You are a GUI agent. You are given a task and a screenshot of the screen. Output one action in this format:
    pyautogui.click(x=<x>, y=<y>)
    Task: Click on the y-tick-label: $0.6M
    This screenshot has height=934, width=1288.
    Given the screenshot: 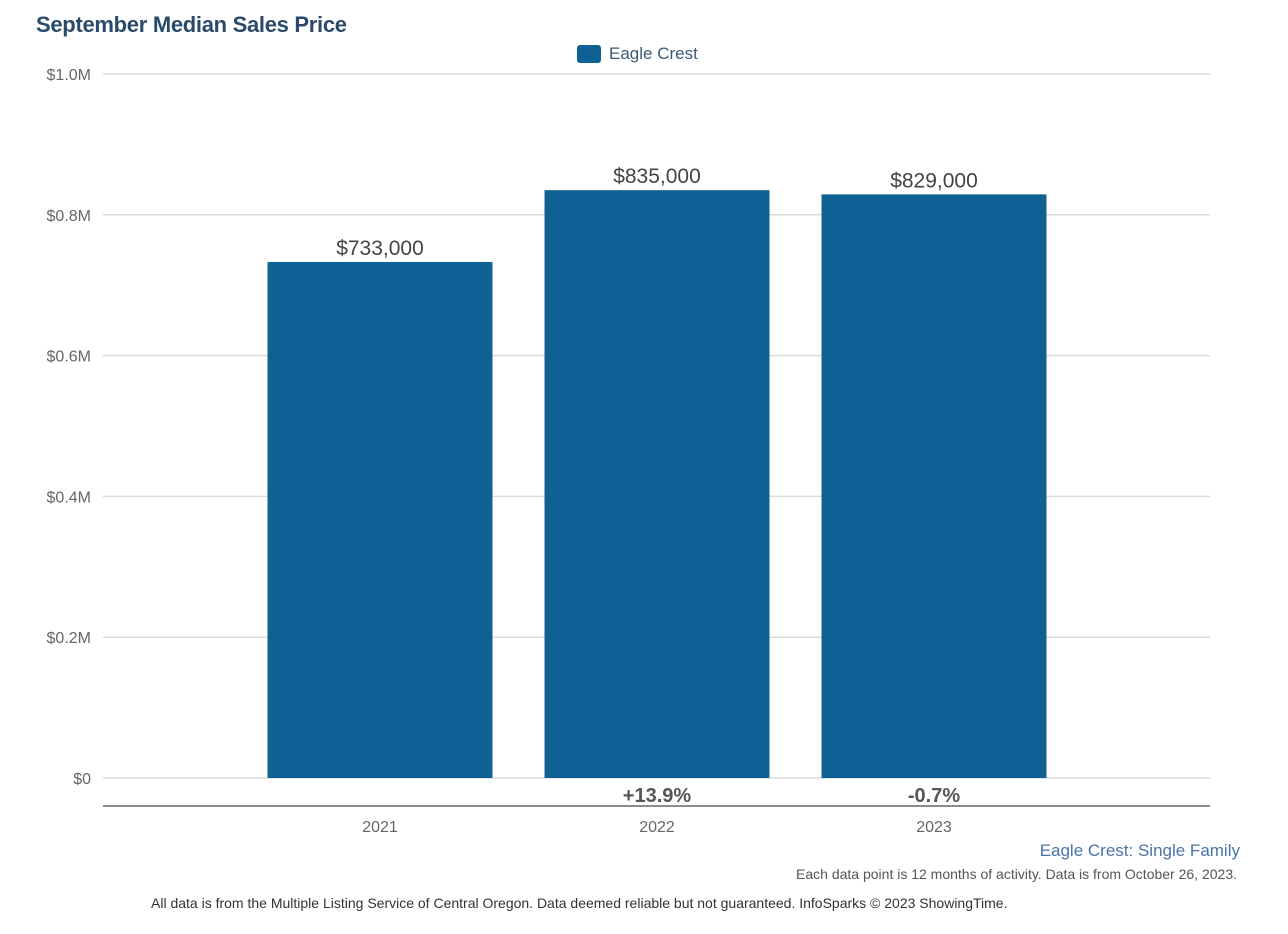 What is the action you would take?
    pyautogui.click(x=69, y=357)
    